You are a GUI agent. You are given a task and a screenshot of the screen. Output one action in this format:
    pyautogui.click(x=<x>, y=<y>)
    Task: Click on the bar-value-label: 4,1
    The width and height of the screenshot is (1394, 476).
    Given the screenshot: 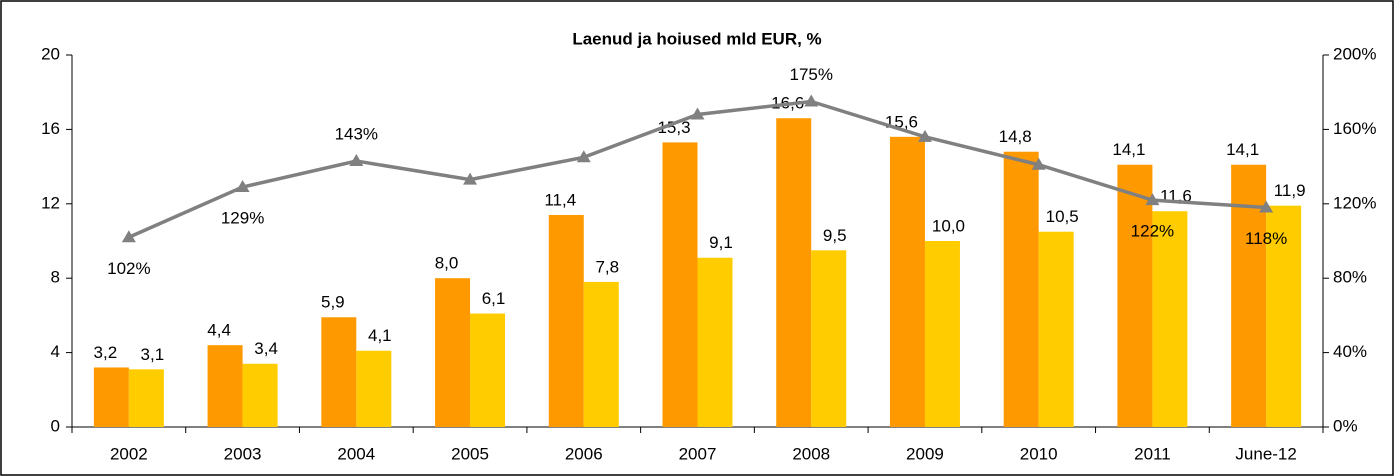 What is the action you would take?
    pyautogui.click(x=380, y=335)
    